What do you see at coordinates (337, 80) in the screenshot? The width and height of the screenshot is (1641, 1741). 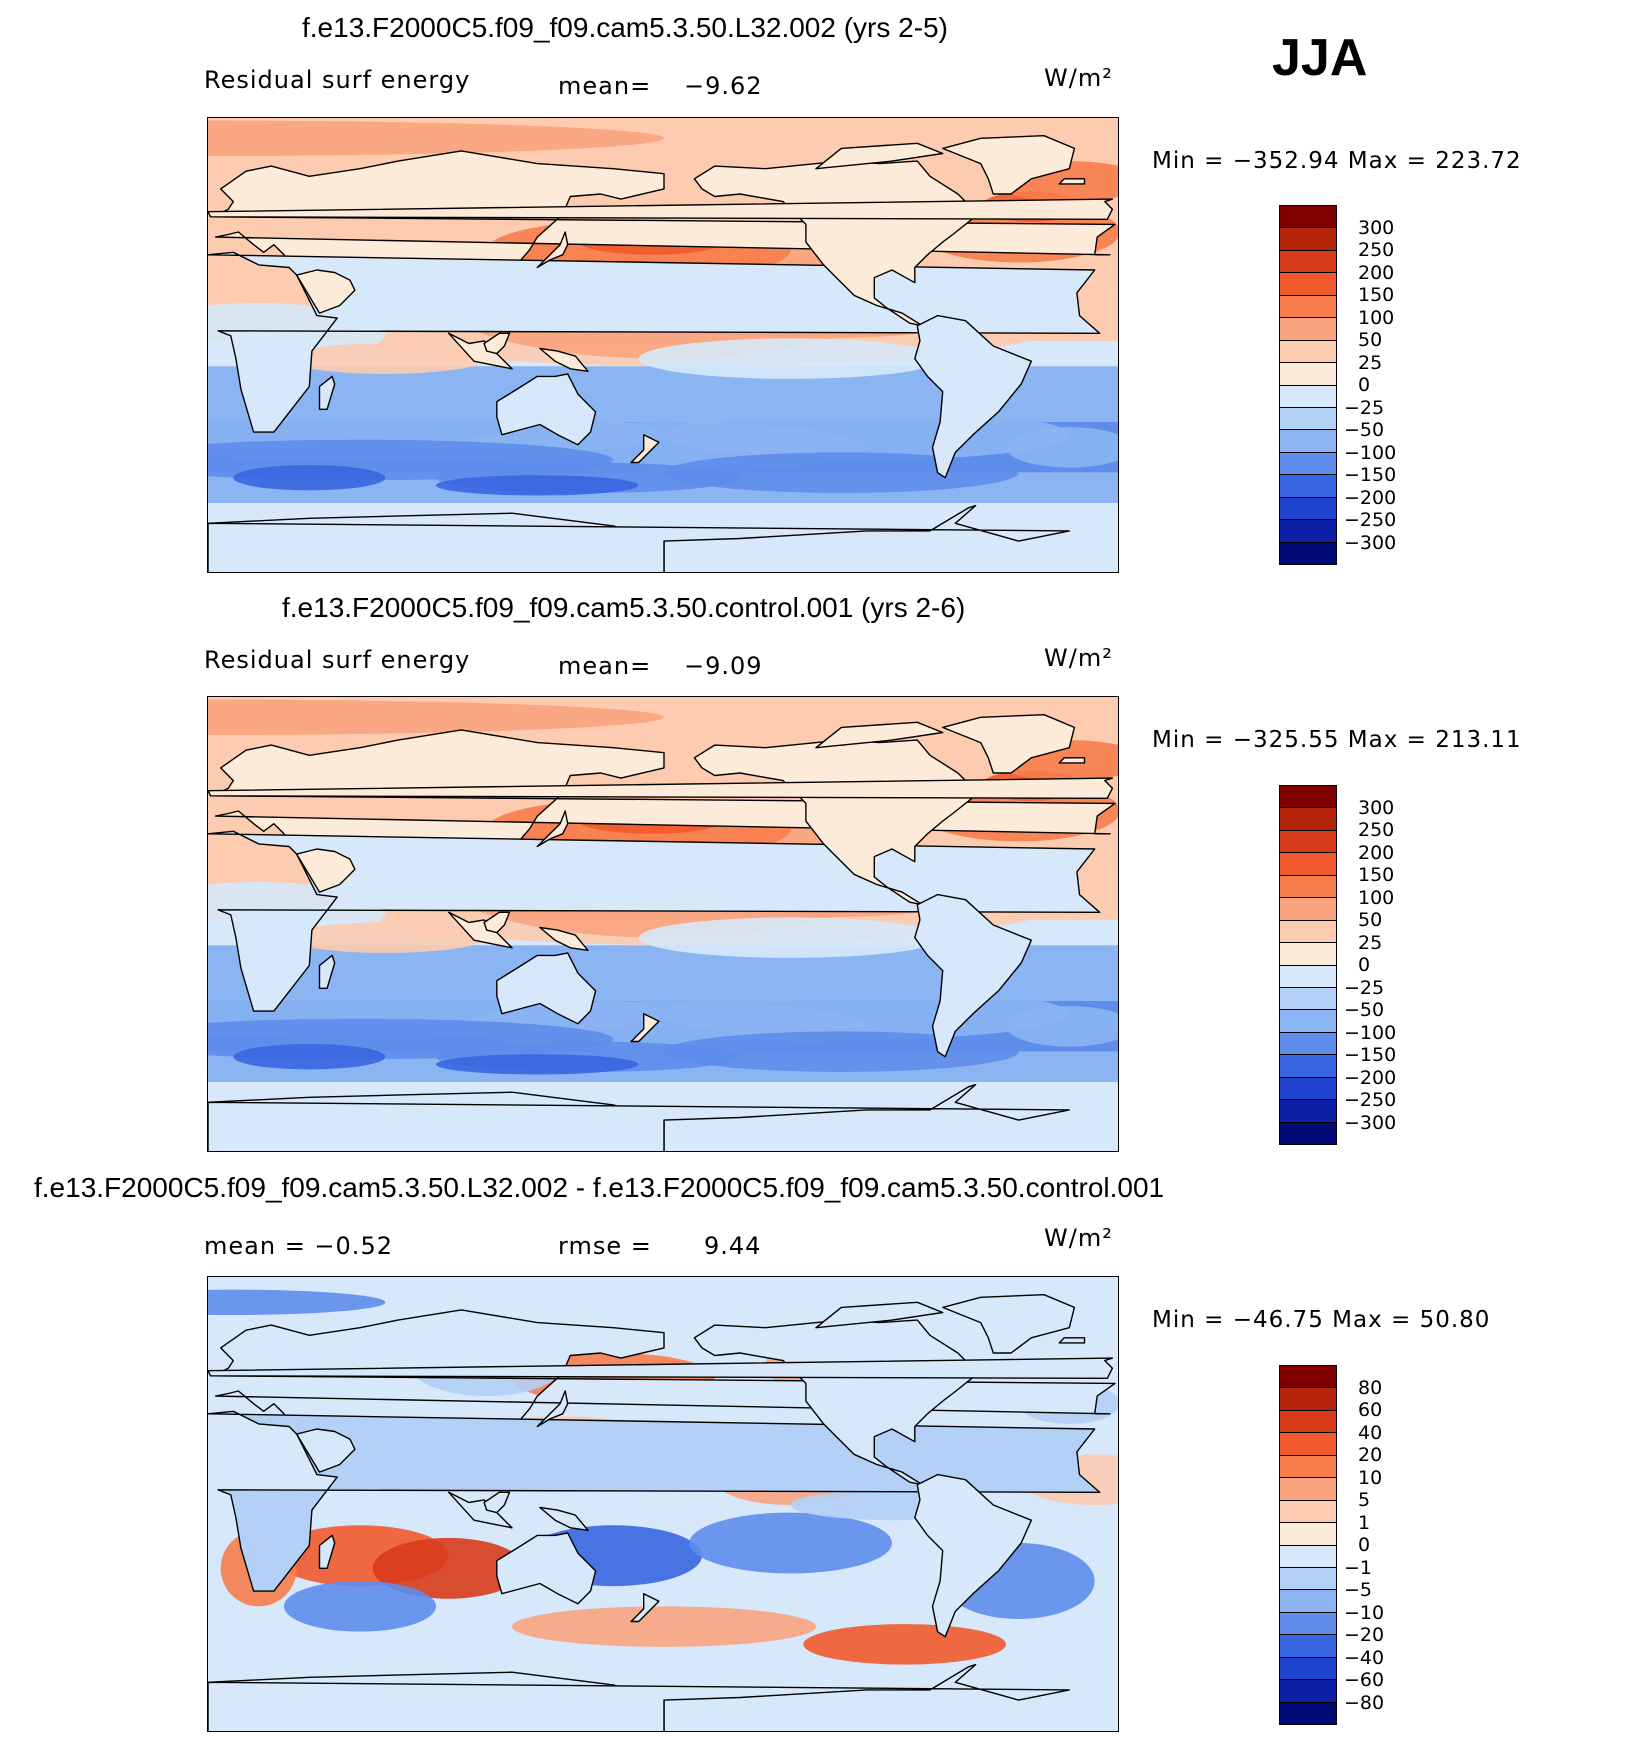 I see `panel1-variable-label: Residual surf energy` at bounding box center [337, 80].